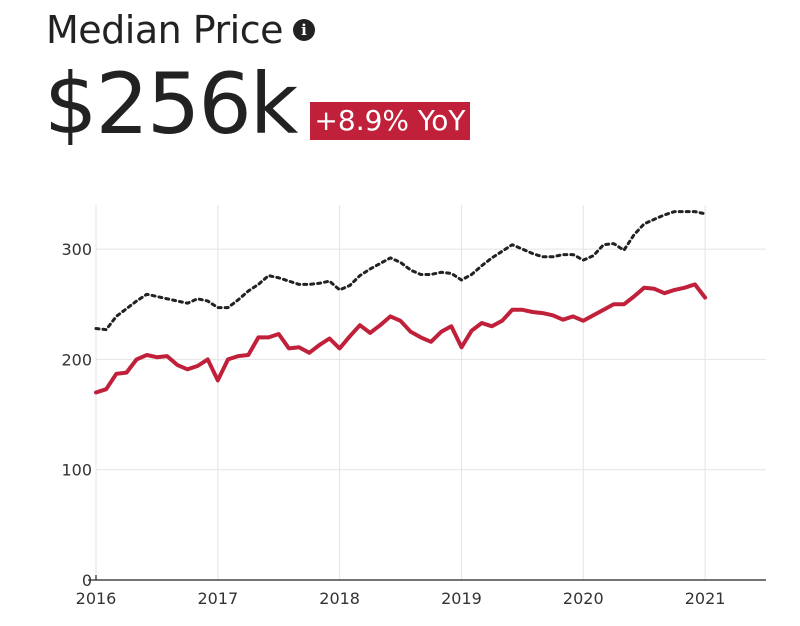 Image resolution: width=800 pixels, height=626 pixels. Describe the element at coordinates (401, 338) in the screenshot. I see `series-line-solid` at that location.